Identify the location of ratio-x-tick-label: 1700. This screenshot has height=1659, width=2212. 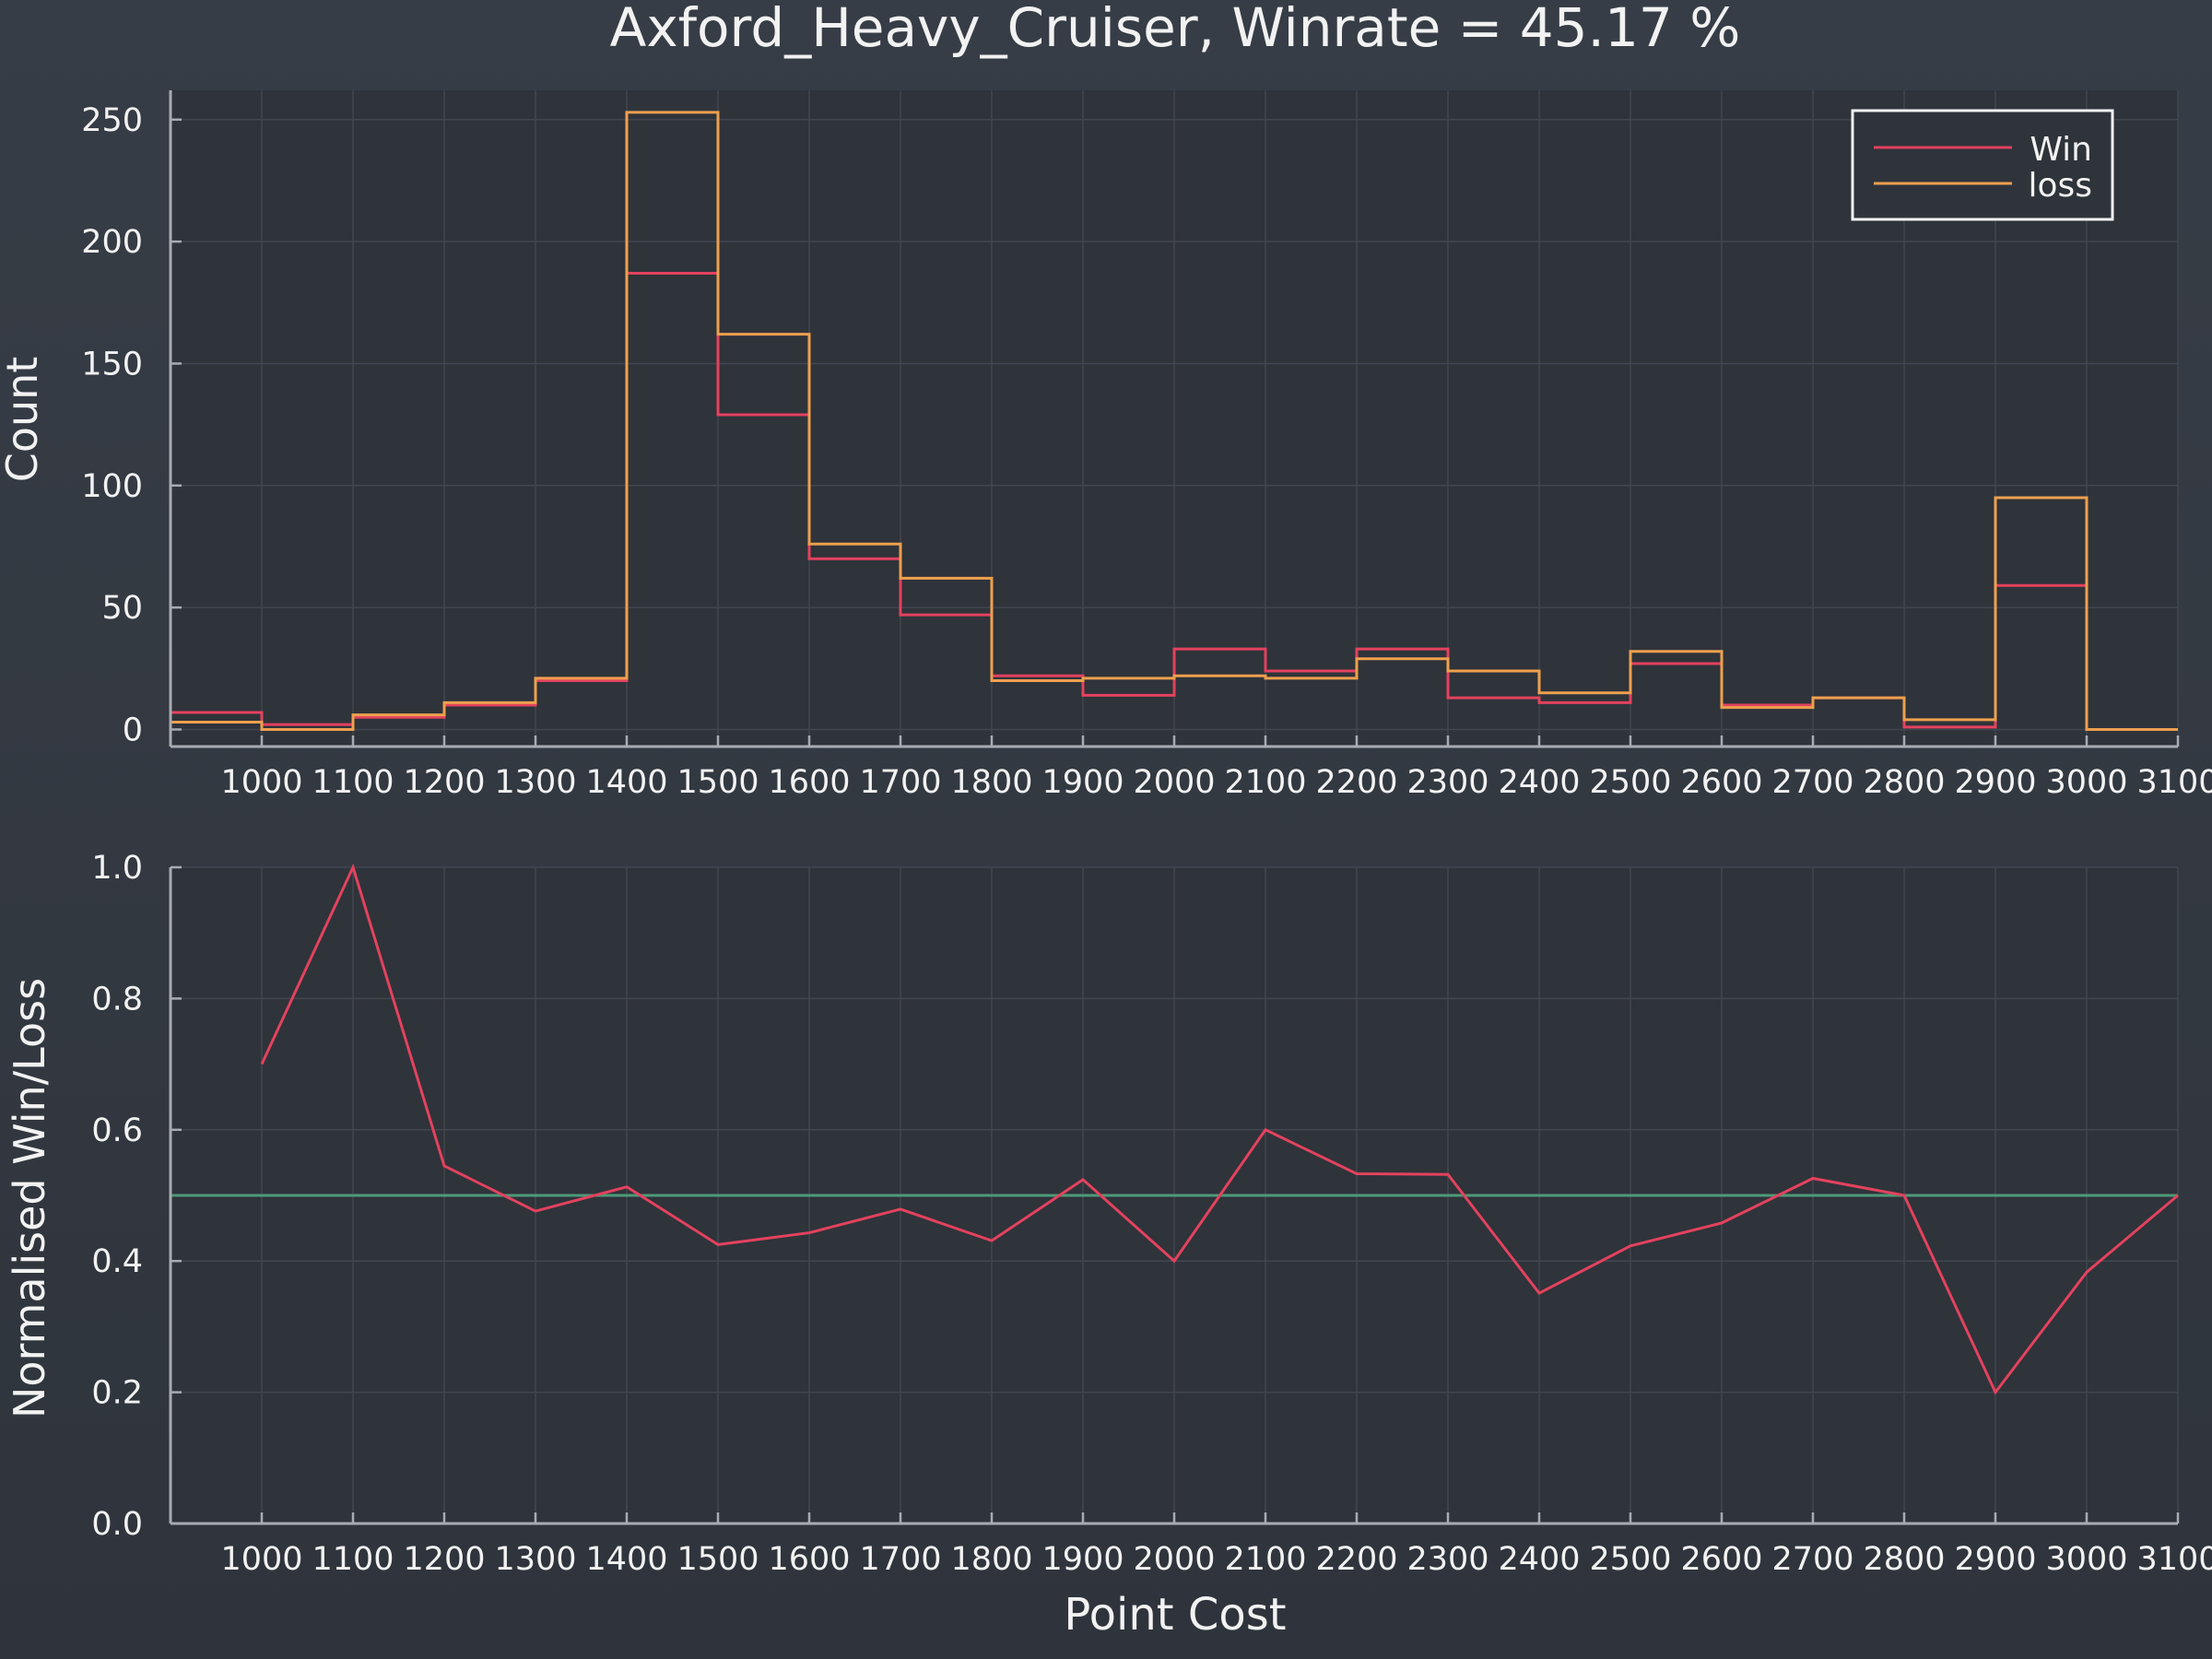
(900, 1559).